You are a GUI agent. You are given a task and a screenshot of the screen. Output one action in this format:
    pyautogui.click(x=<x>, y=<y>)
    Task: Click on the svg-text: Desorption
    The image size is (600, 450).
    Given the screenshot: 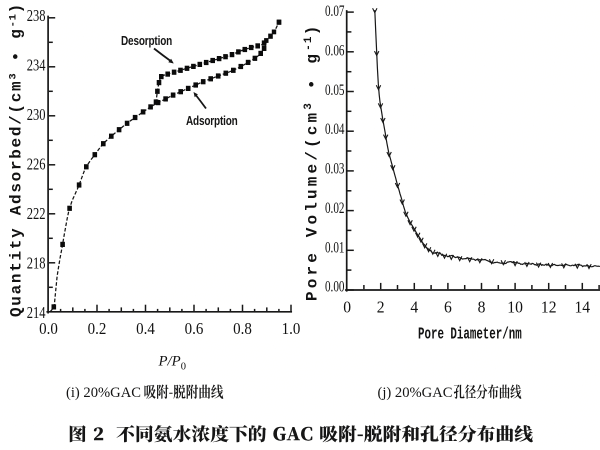 What is the action you would take?
    pyautogui.click(x=146, y=41)
    